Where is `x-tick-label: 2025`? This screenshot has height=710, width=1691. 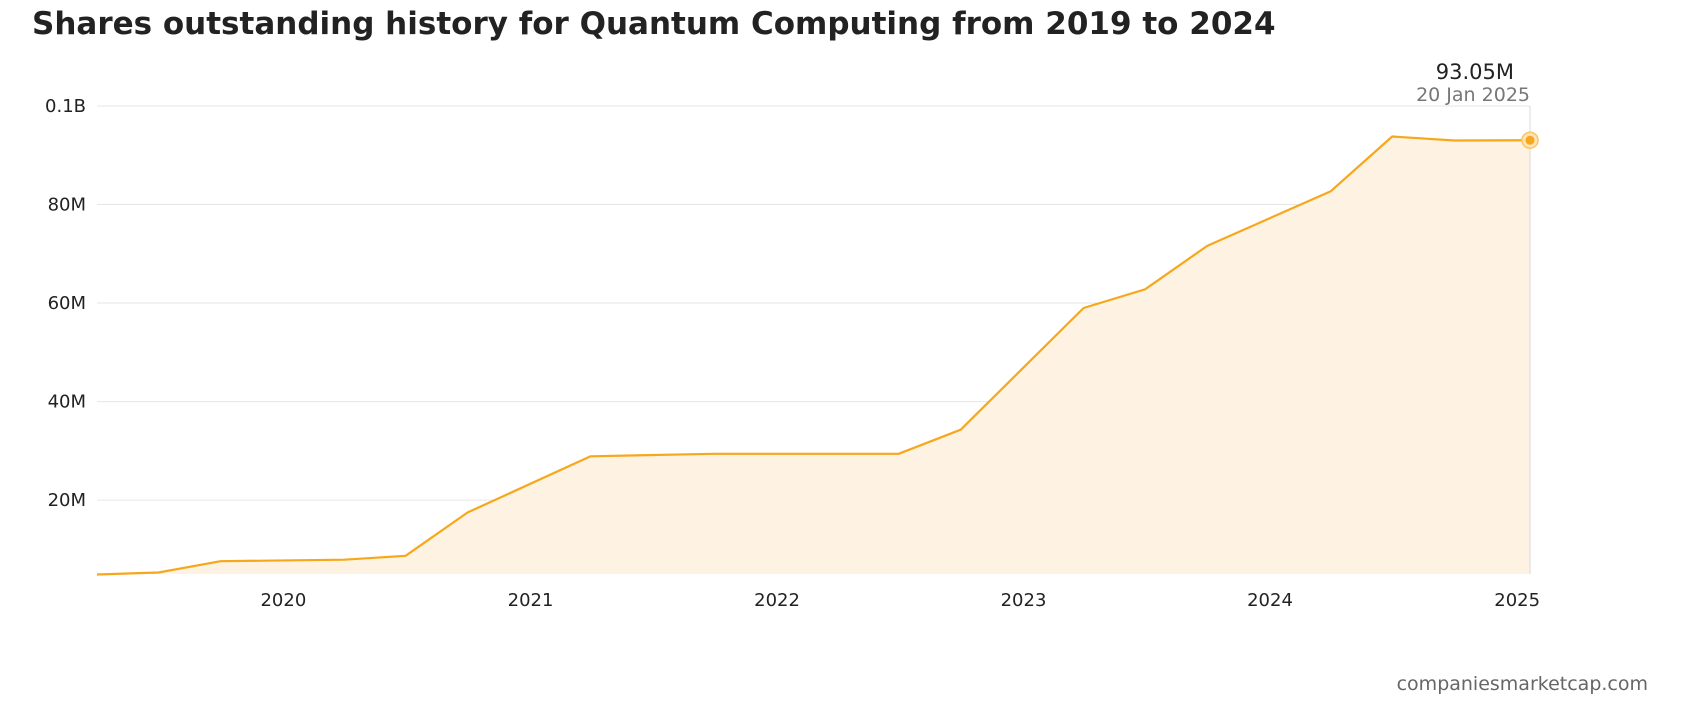 x-tick-label: 2025 is located at coordinates (1517, 600).